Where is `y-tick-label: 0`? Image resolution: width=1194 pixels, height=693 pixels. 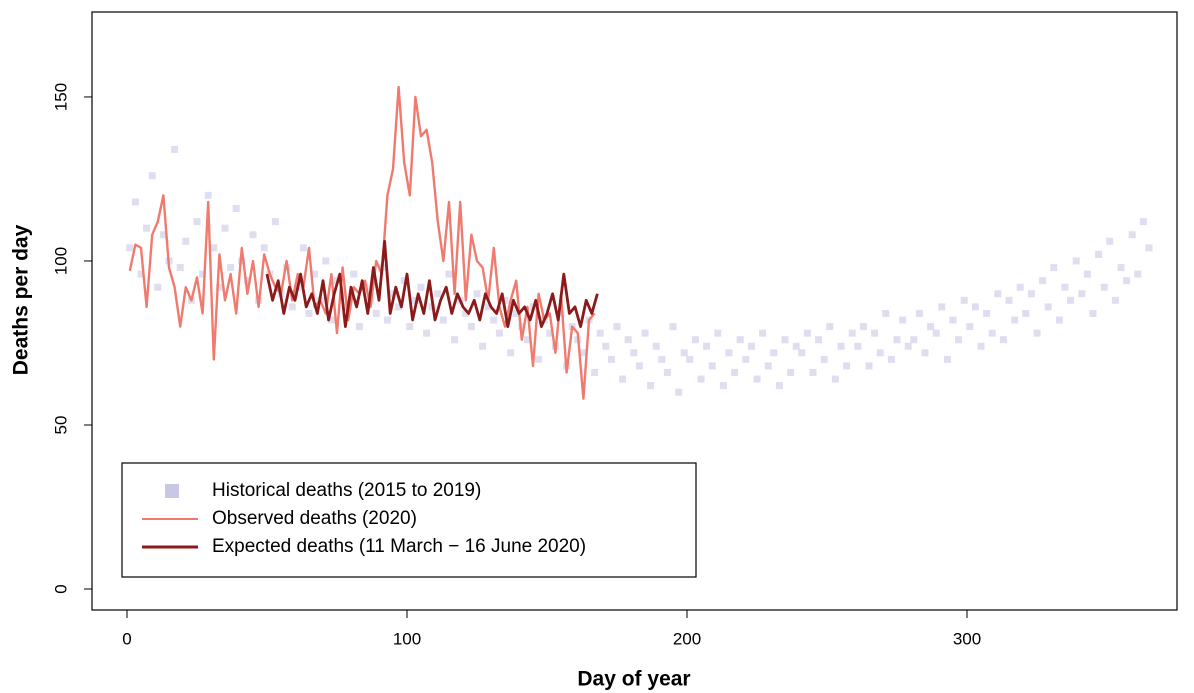 y-tick-label: 0 is located at coordinates (60, 588).